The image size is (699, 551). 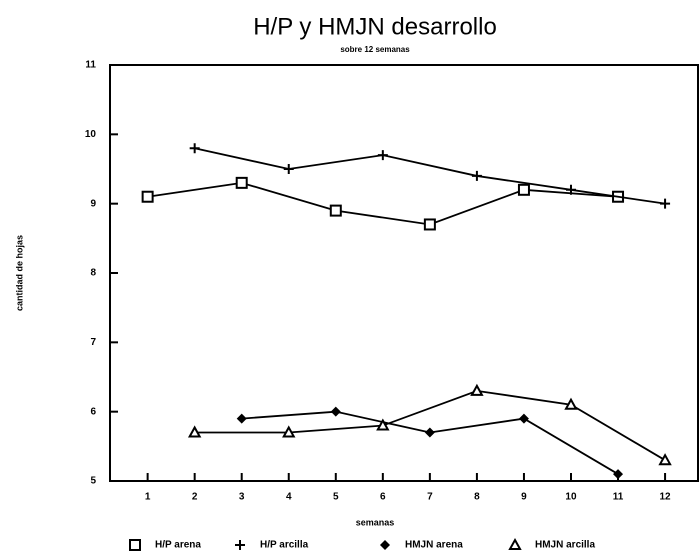 I want to click on x-tick-label: 8, so click(x=477, y=497).